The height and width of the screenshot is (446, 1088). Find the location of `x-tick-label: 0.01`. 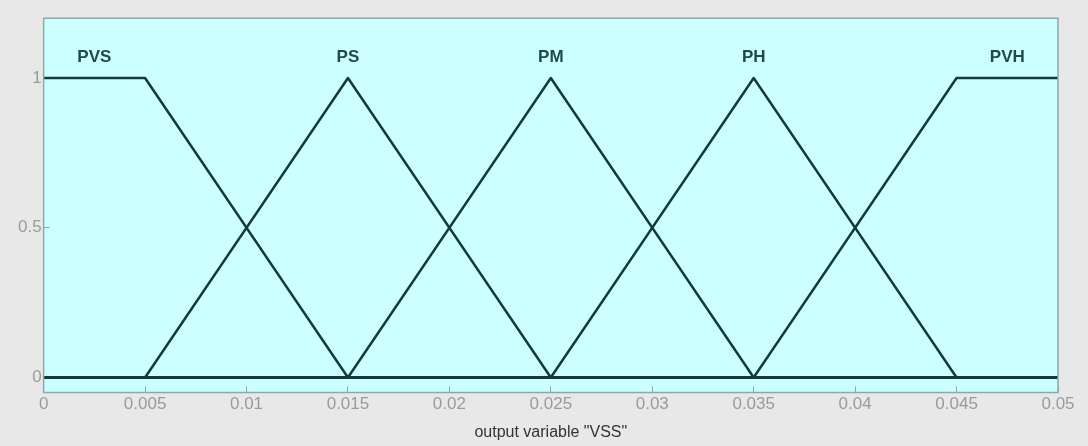

x-tick-label: 0.01 is located at coordinates (246, 404).